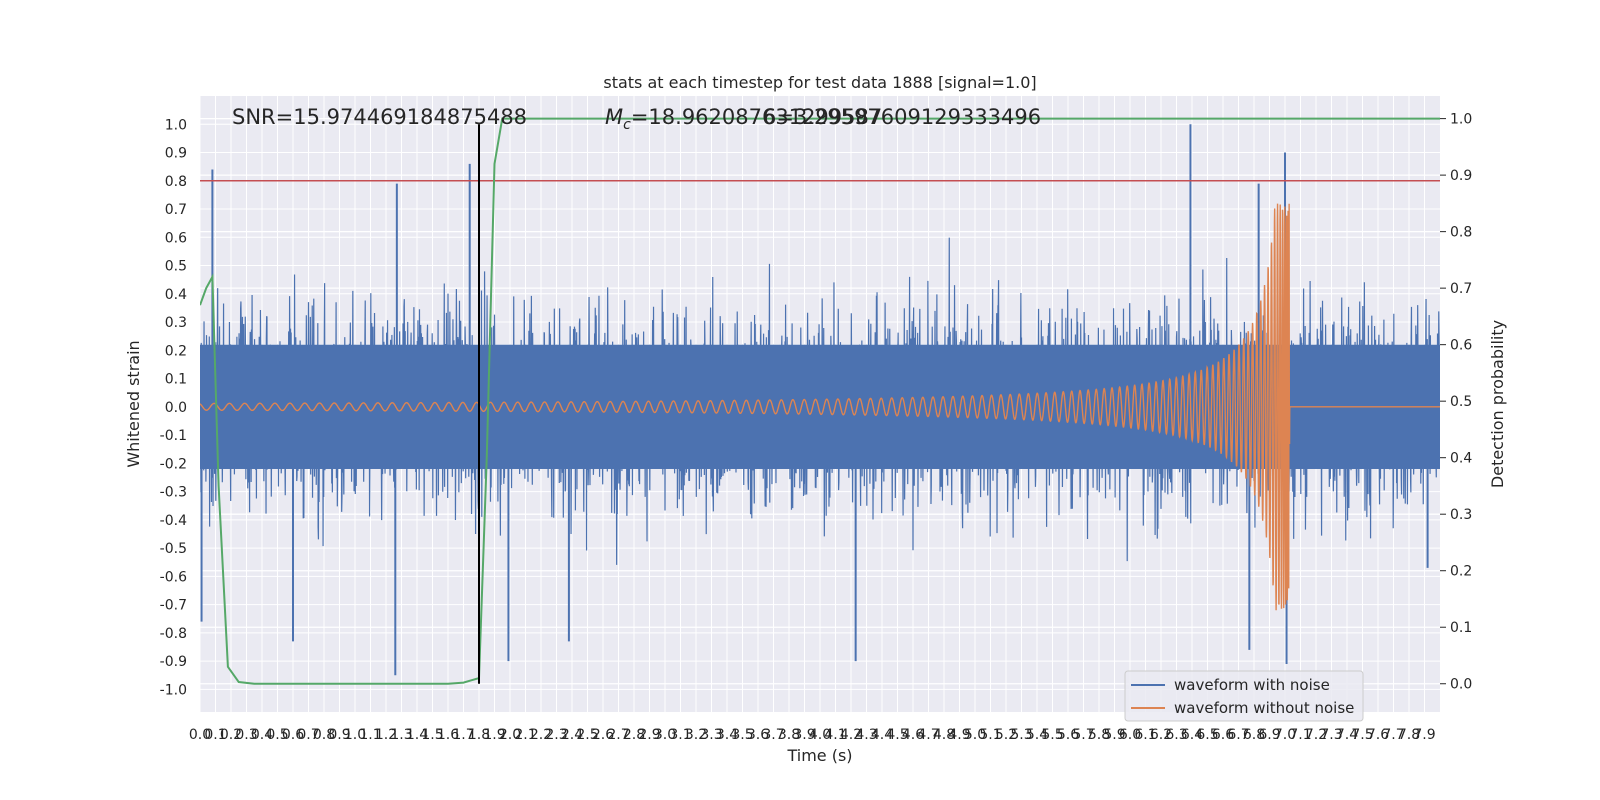 The width and height of the screenshot is (1600, 800). Describe the element at coordinates (308, 735) in the screenshot. I see `x-tick-label: 0.7` at that location.